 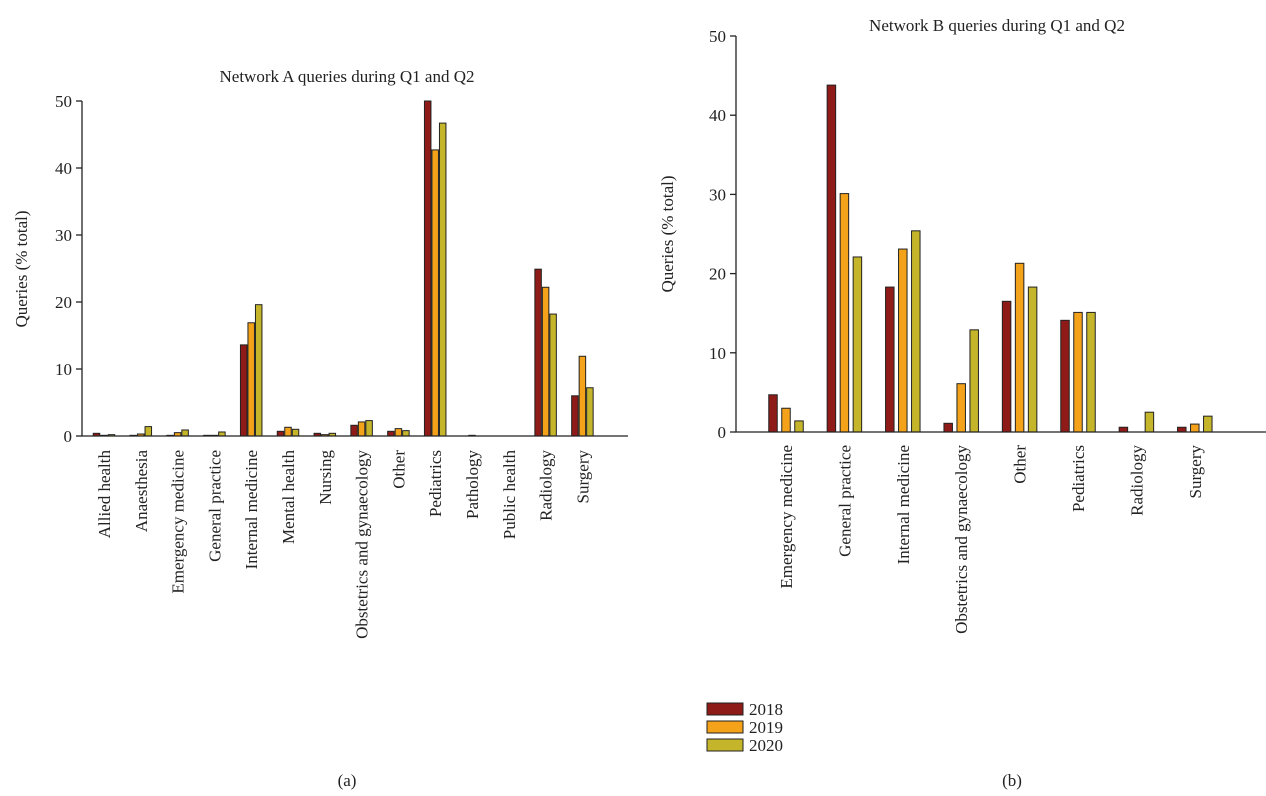 I want to click on panel-a-category-label: Obstetrics and gynaecology, so click(x=362, y=544).